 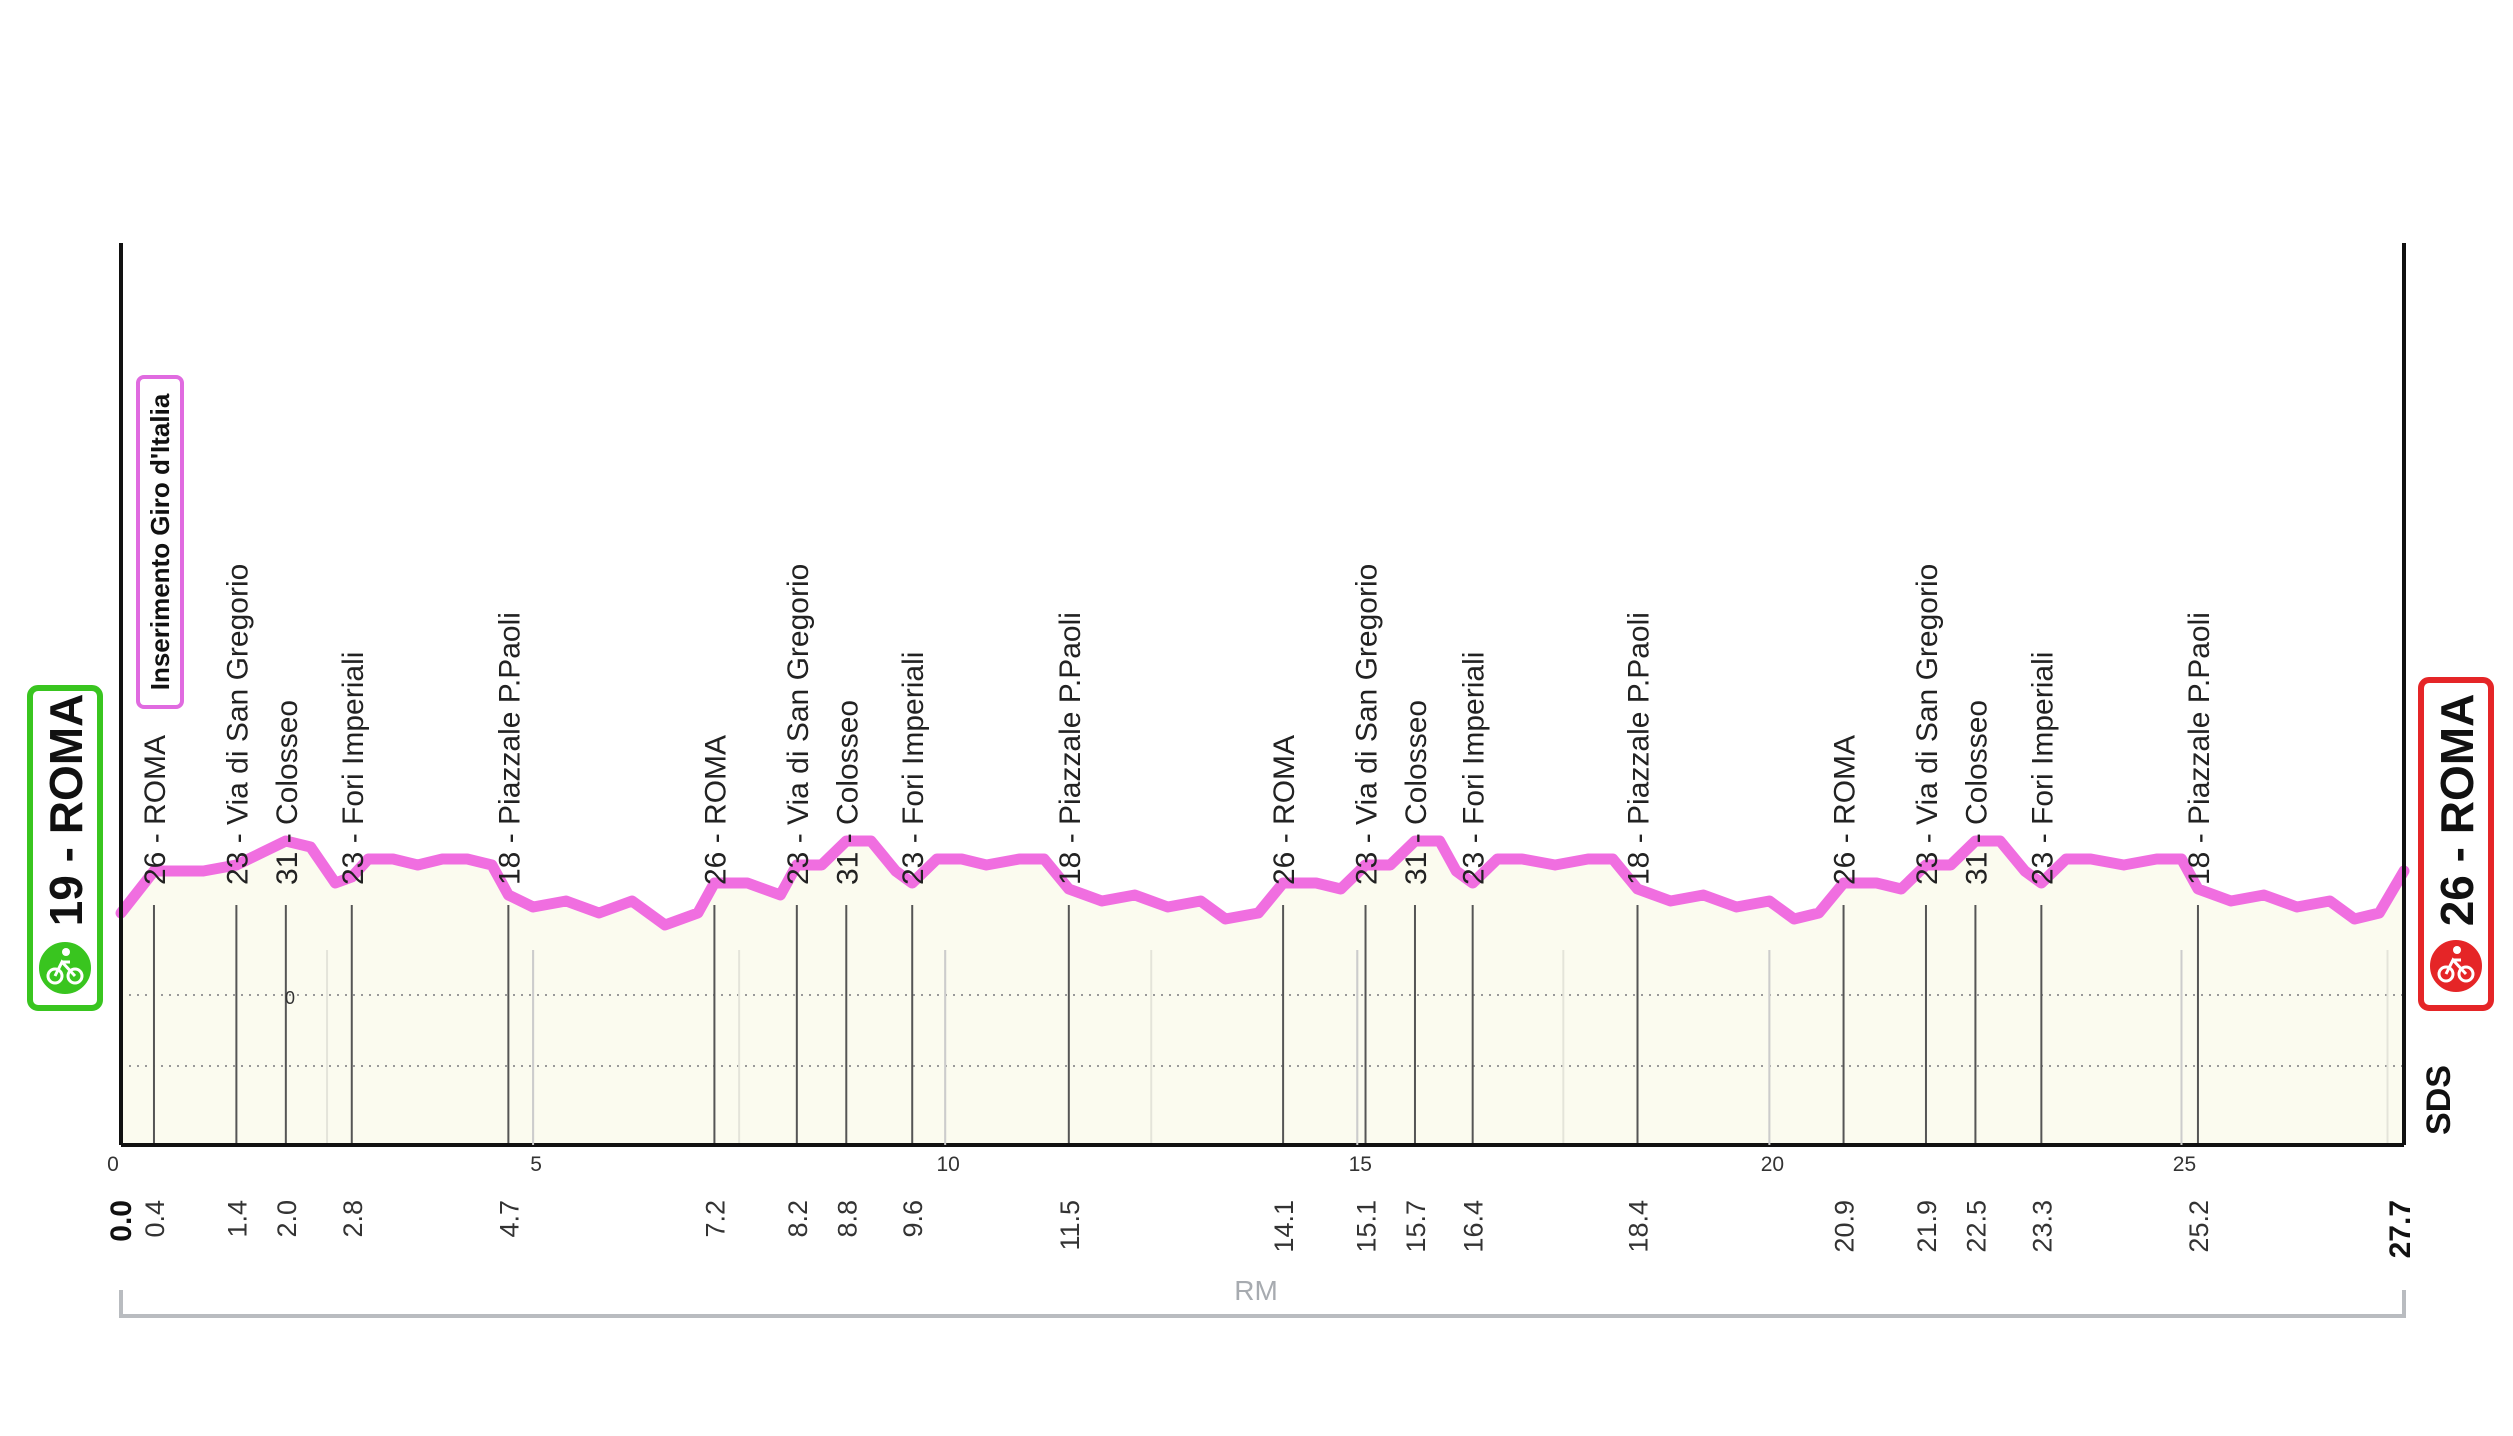 What do you see at coordinates (2457, 810) in the screenshot?
I see `finish-label: 26 - ROMA` at bounding box center [2457, 810].